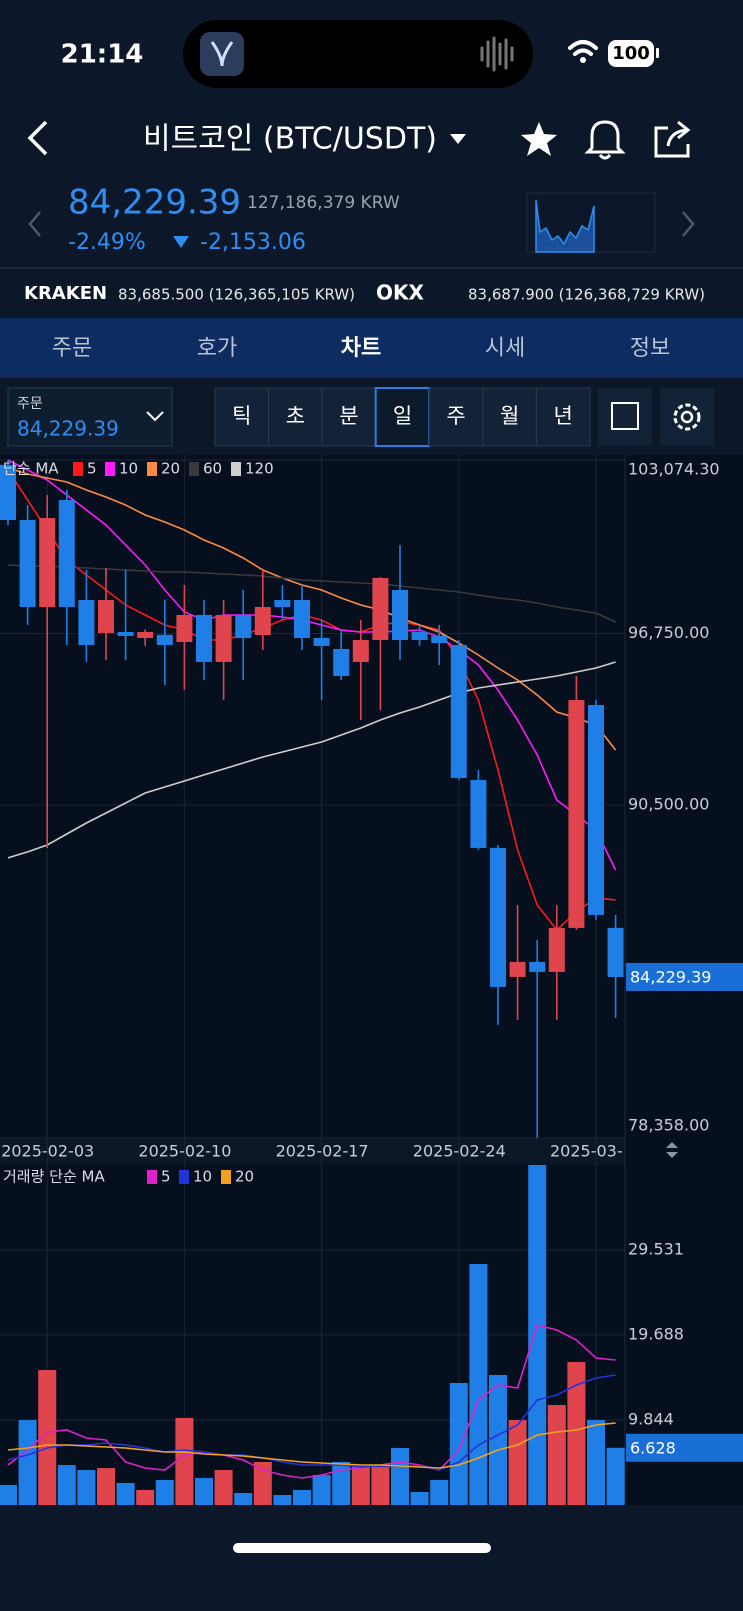  I want to click on y-tick-label: 19.688, so click(656, 1333).